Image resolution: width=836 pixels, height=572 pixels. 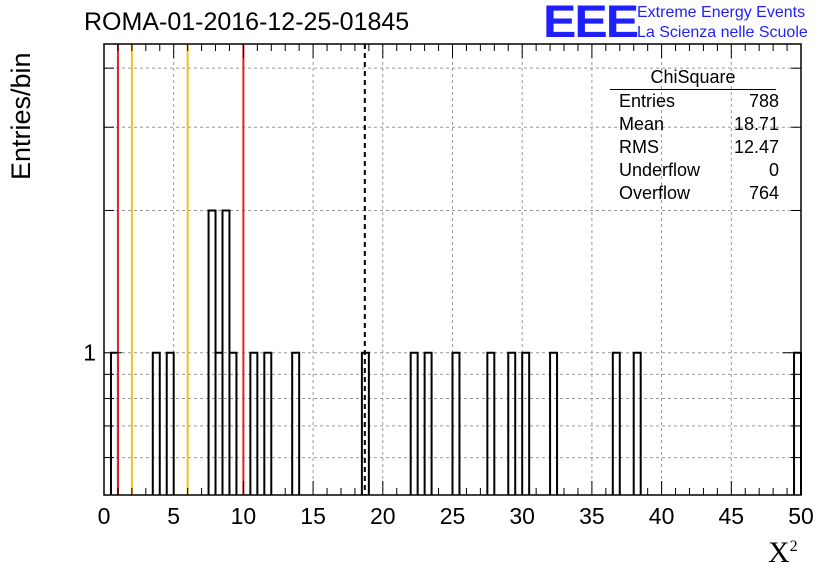 What do you see at coordinates (591, 24) in the screenshot?
I see `logo-mark: EEE` at bounding box center [591, 24].